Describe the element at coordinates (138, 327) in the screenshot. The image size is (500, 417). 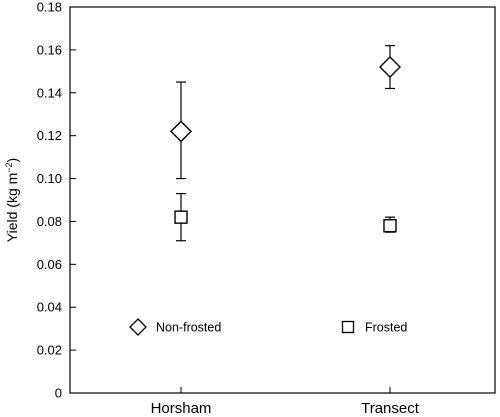
I see `legend-marker-diamond` at that location.